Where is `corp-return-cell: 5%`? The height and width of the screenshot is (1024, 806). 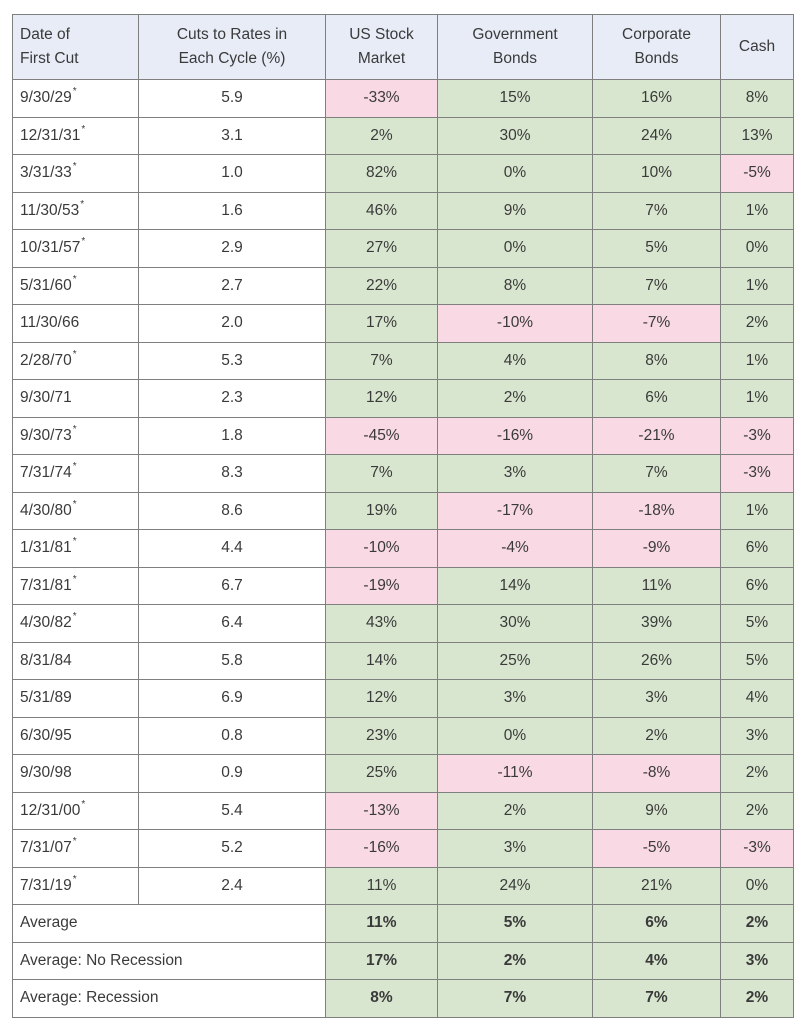
corp-return-cell: 5% is located at coordinates (656, 248).